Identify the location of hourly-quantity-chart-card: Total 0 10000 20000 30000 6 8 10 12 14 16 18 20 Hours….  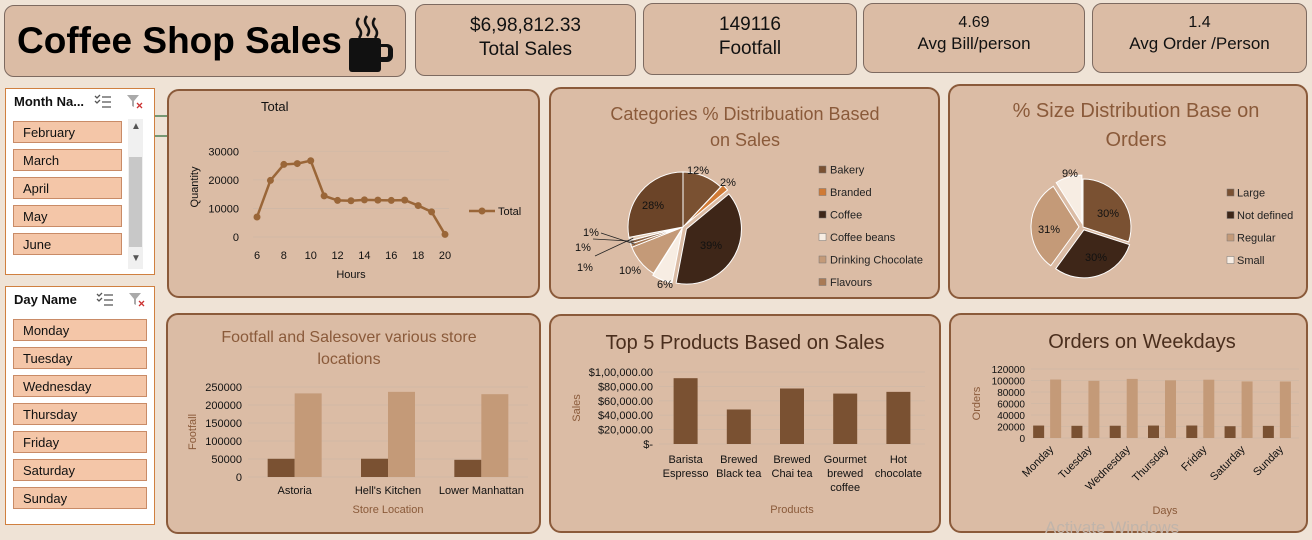
(353, 193).